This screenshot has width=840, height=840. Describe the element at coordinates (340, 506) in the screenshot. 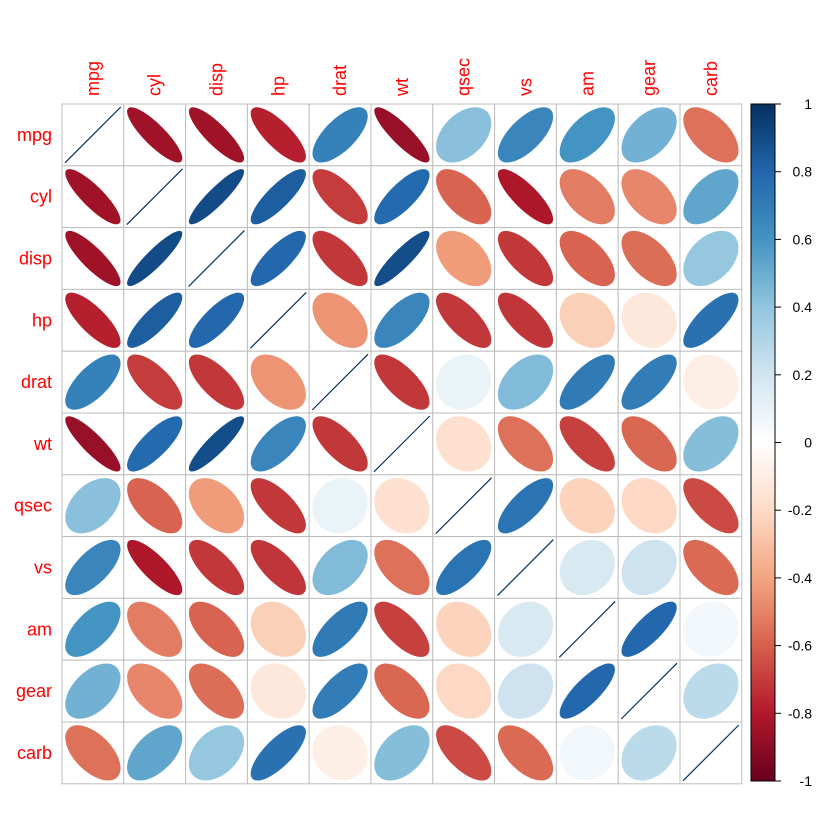

I see `cell-qsec-drat` at that location.